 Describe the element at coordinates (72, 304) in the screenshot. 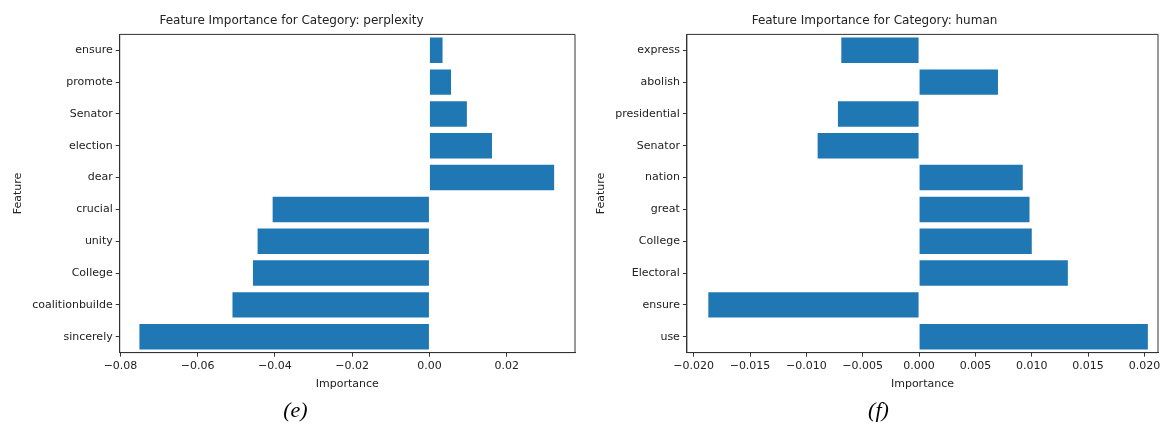

I see `y-tick-label: coalitionbuilde` at that location.